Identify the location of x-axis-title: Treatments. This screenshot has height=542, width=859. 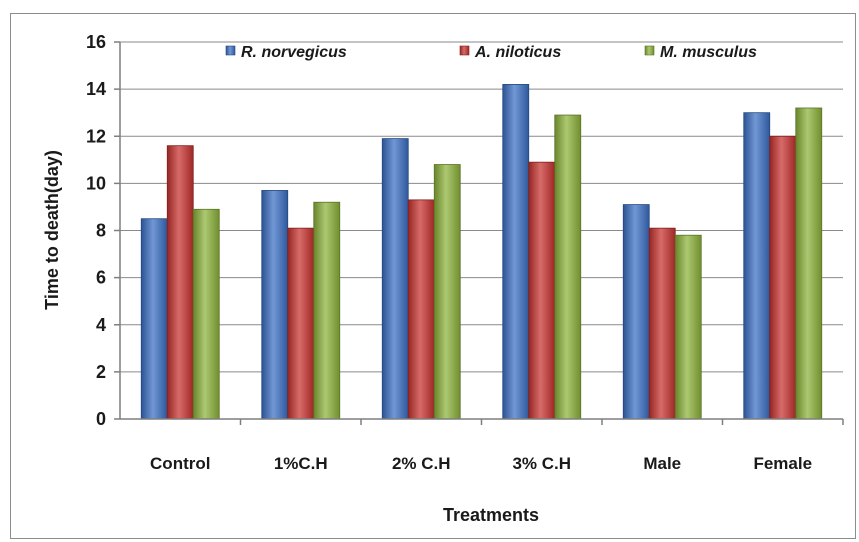
(491, 515).